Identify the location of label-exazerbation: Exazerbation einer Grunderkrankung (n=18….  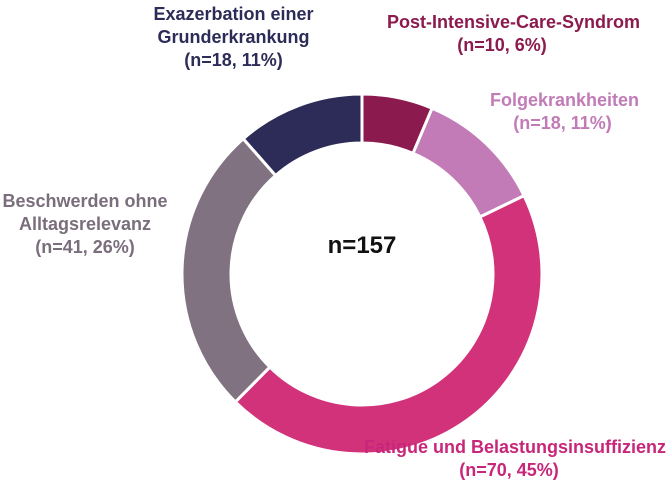
(233, 37).